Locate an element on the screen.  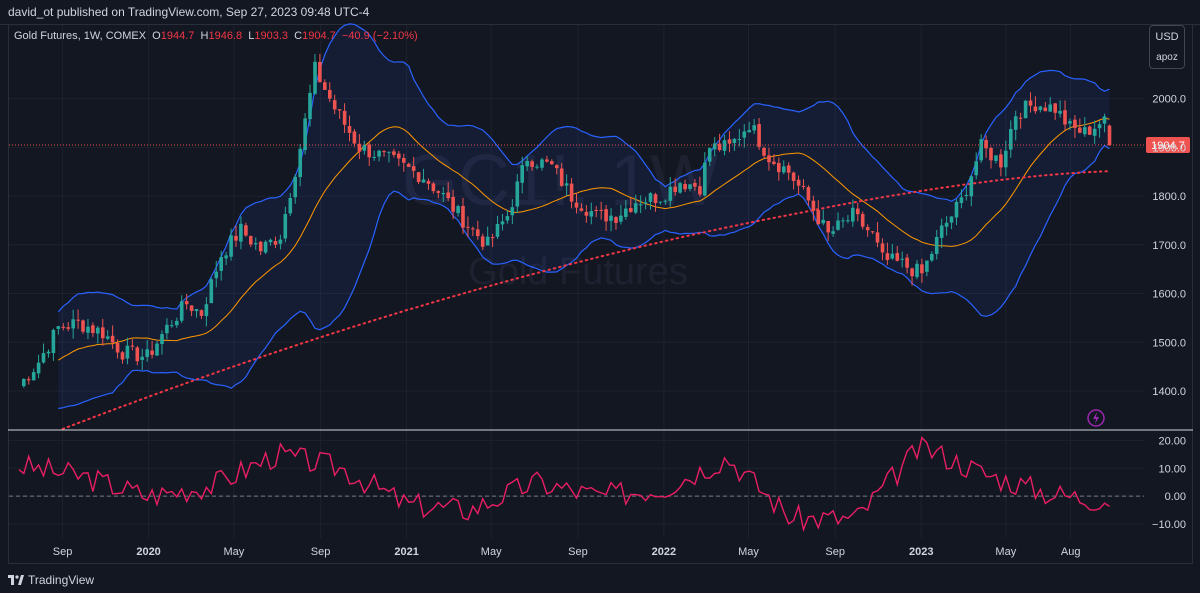
high-value: 1946.8 is located at coordinates (225, 36).